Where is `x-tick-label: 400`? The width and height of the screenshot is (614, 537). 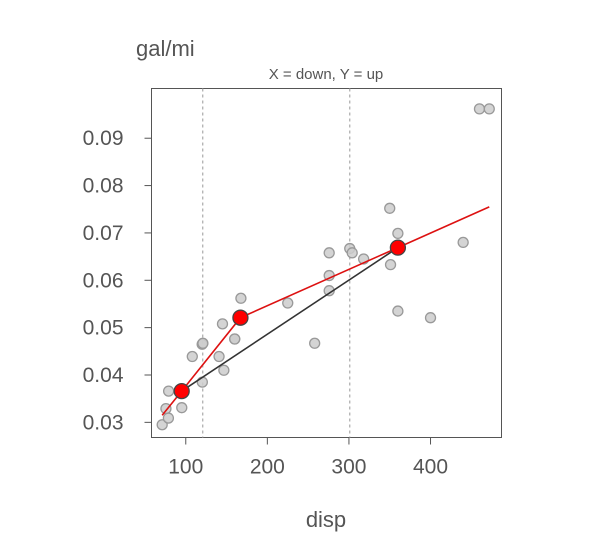 x-tick-label: 400 is located at coordinates (430, 467).